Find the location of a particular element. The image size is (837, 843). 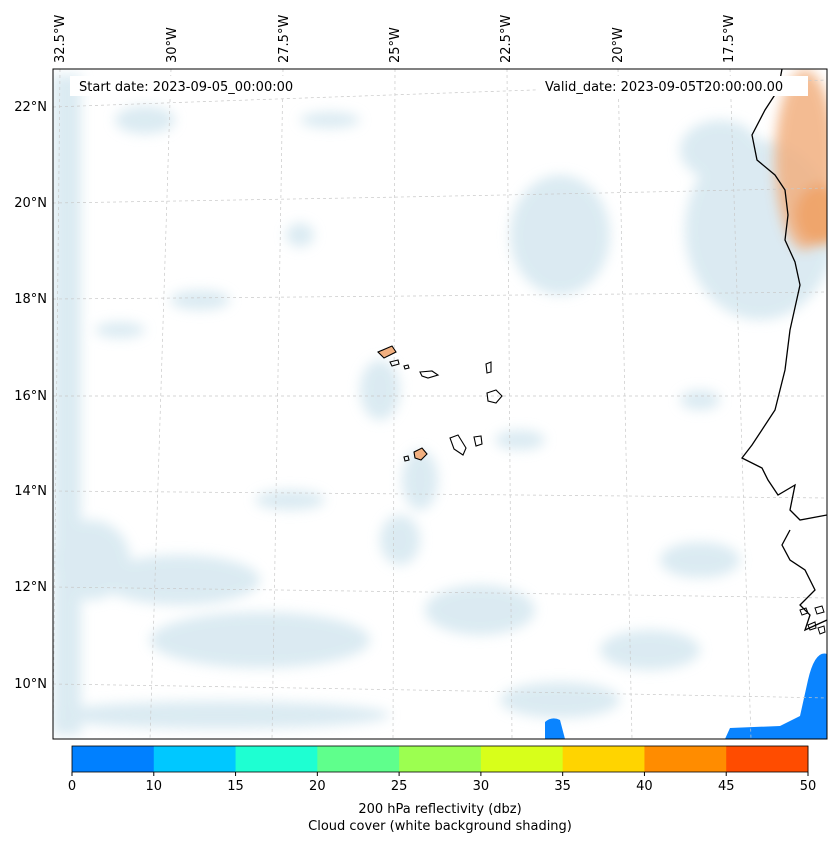

island-brava is located at coordinates (406, 458).